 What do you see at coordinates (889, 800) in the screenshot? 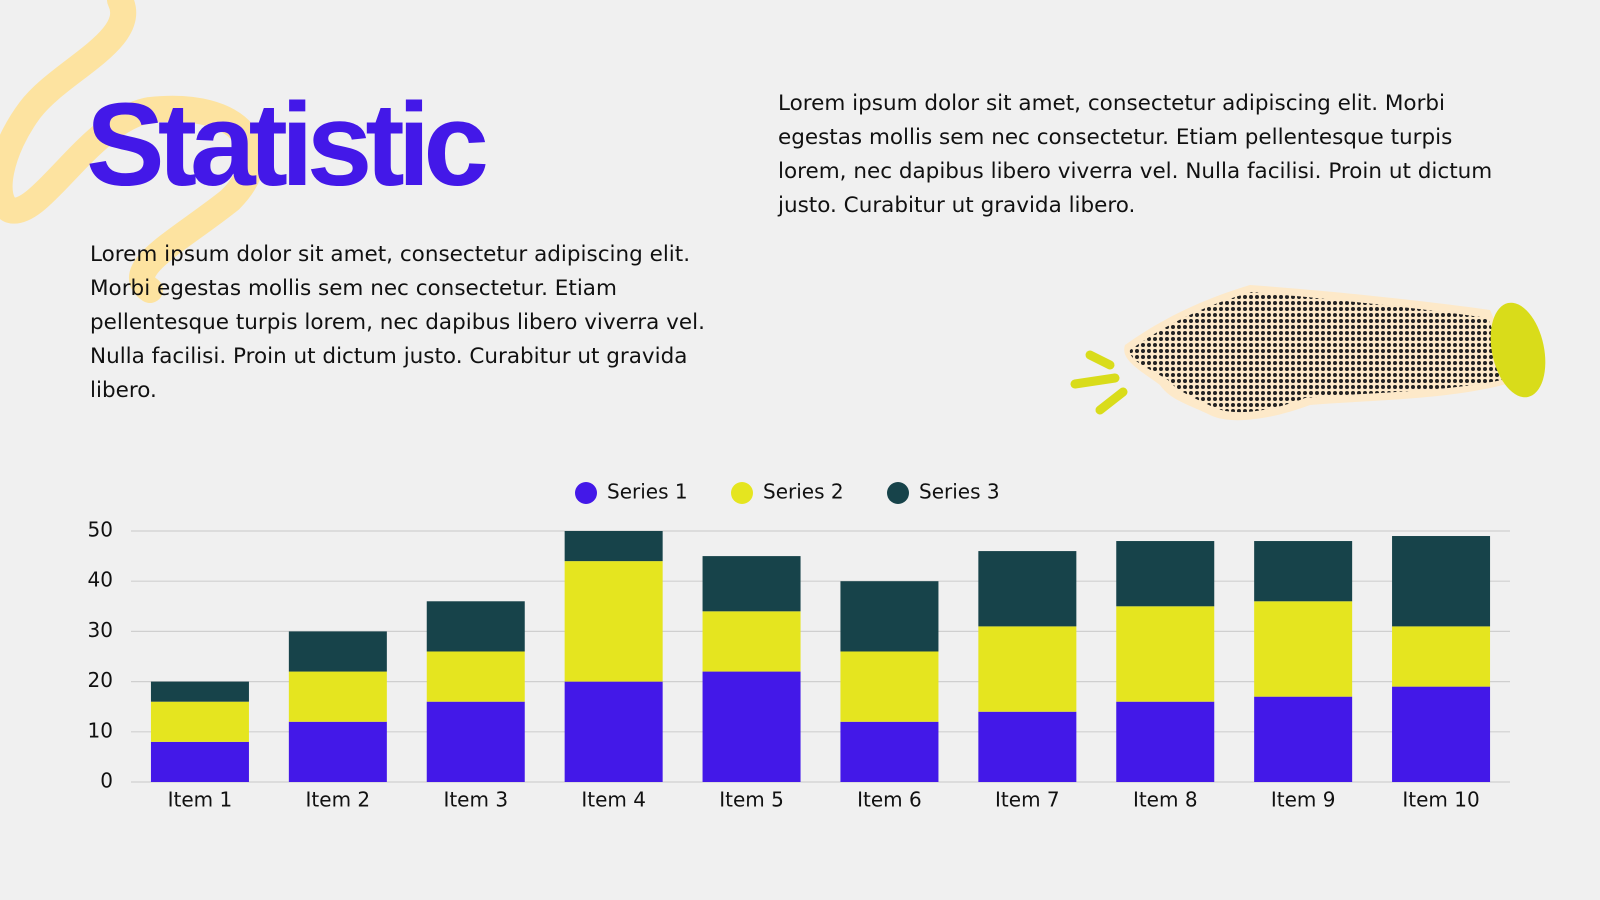
I see `x-tick-label: Item 6` at bounding box center [889, 800].